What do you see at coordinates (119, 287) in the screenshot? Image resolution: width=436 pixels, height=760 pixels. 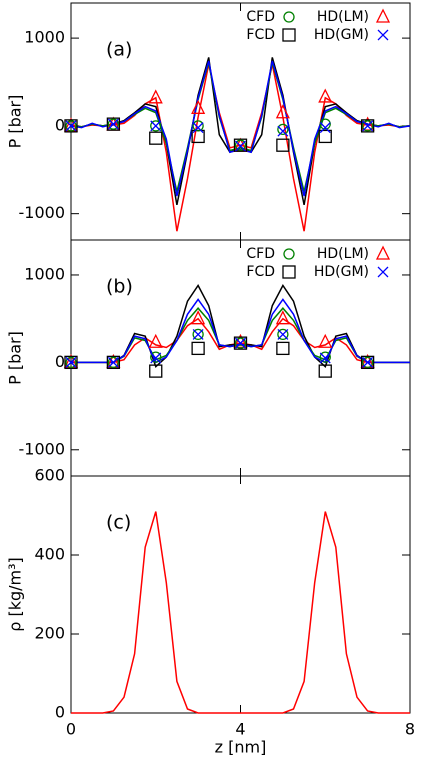 I see `panel-label: (b)` at bounding box center [119, 287].